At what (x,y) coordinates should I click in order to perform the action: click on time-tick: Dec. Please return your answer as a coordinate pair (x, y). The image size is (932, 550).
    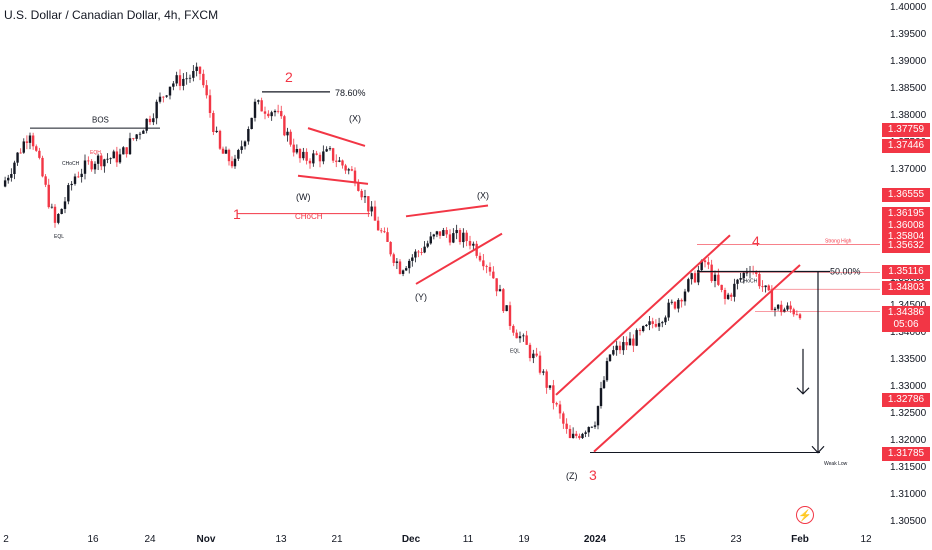
    Looking at the image, I should click on (411, 539).